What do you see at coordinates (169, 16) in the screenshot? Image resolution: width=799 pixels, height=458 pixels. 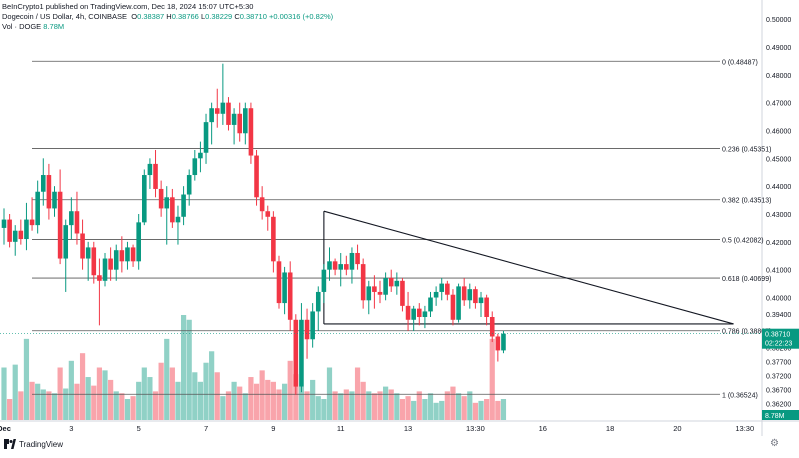 I see `high-label: H` at bounding box center [169, 16].